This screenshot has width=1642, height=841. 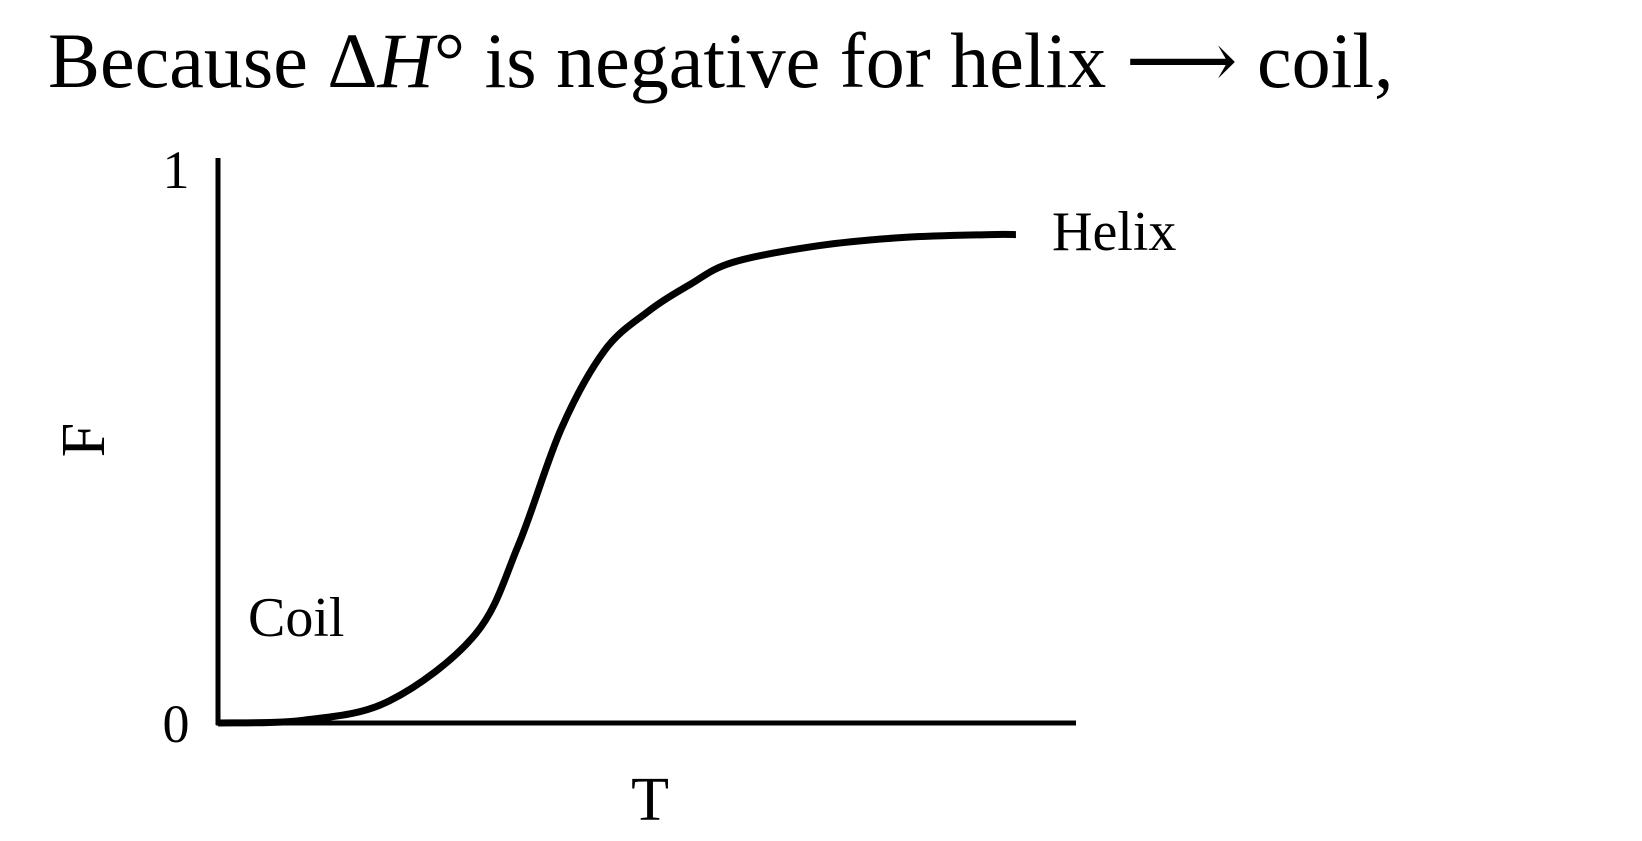 What do you see at coordinates (213, 60) in the screenshot?
I see `heading-prefix: Because Δ` at bounding box center [213, 60].